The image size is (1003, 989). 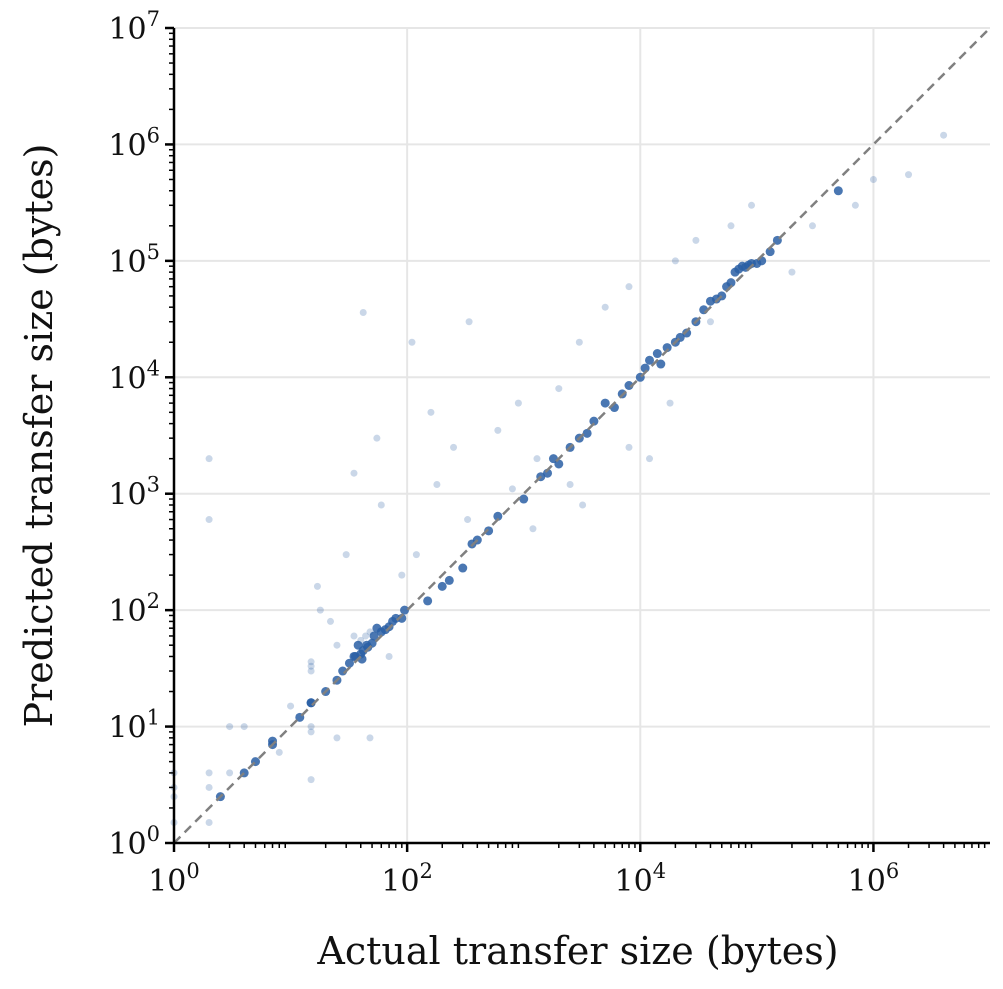 I want to click on y-tick-label: 10⁰, so click(x=134, y=842).